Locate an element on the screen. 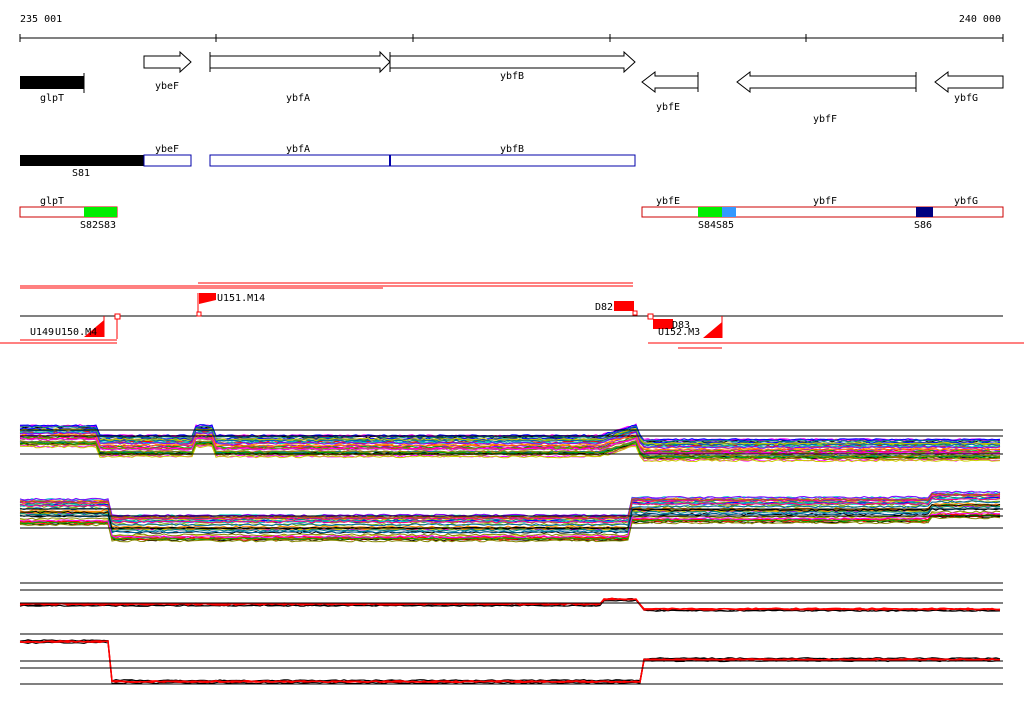 The height and width of the screenshot is (719, 1024). segment-label: S86 is located at coordinates (923, 225).